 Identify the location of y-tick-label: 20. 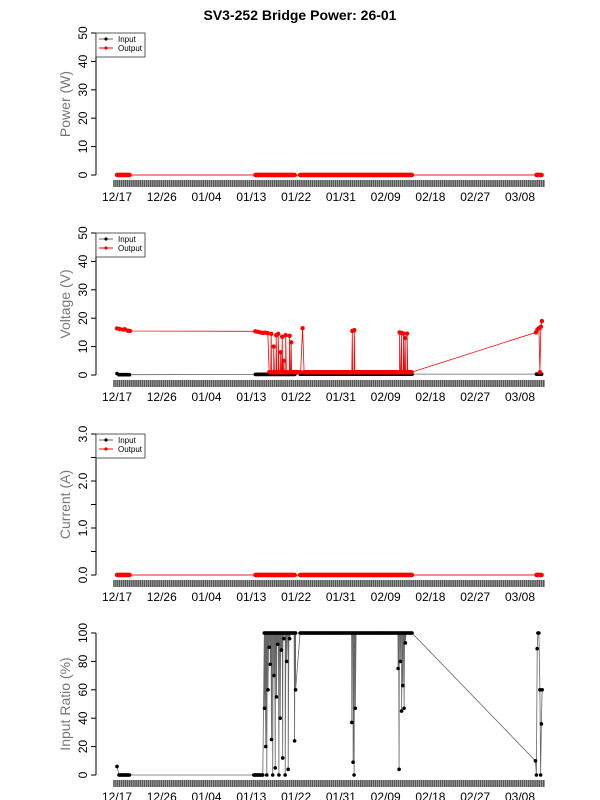
(83, 318).